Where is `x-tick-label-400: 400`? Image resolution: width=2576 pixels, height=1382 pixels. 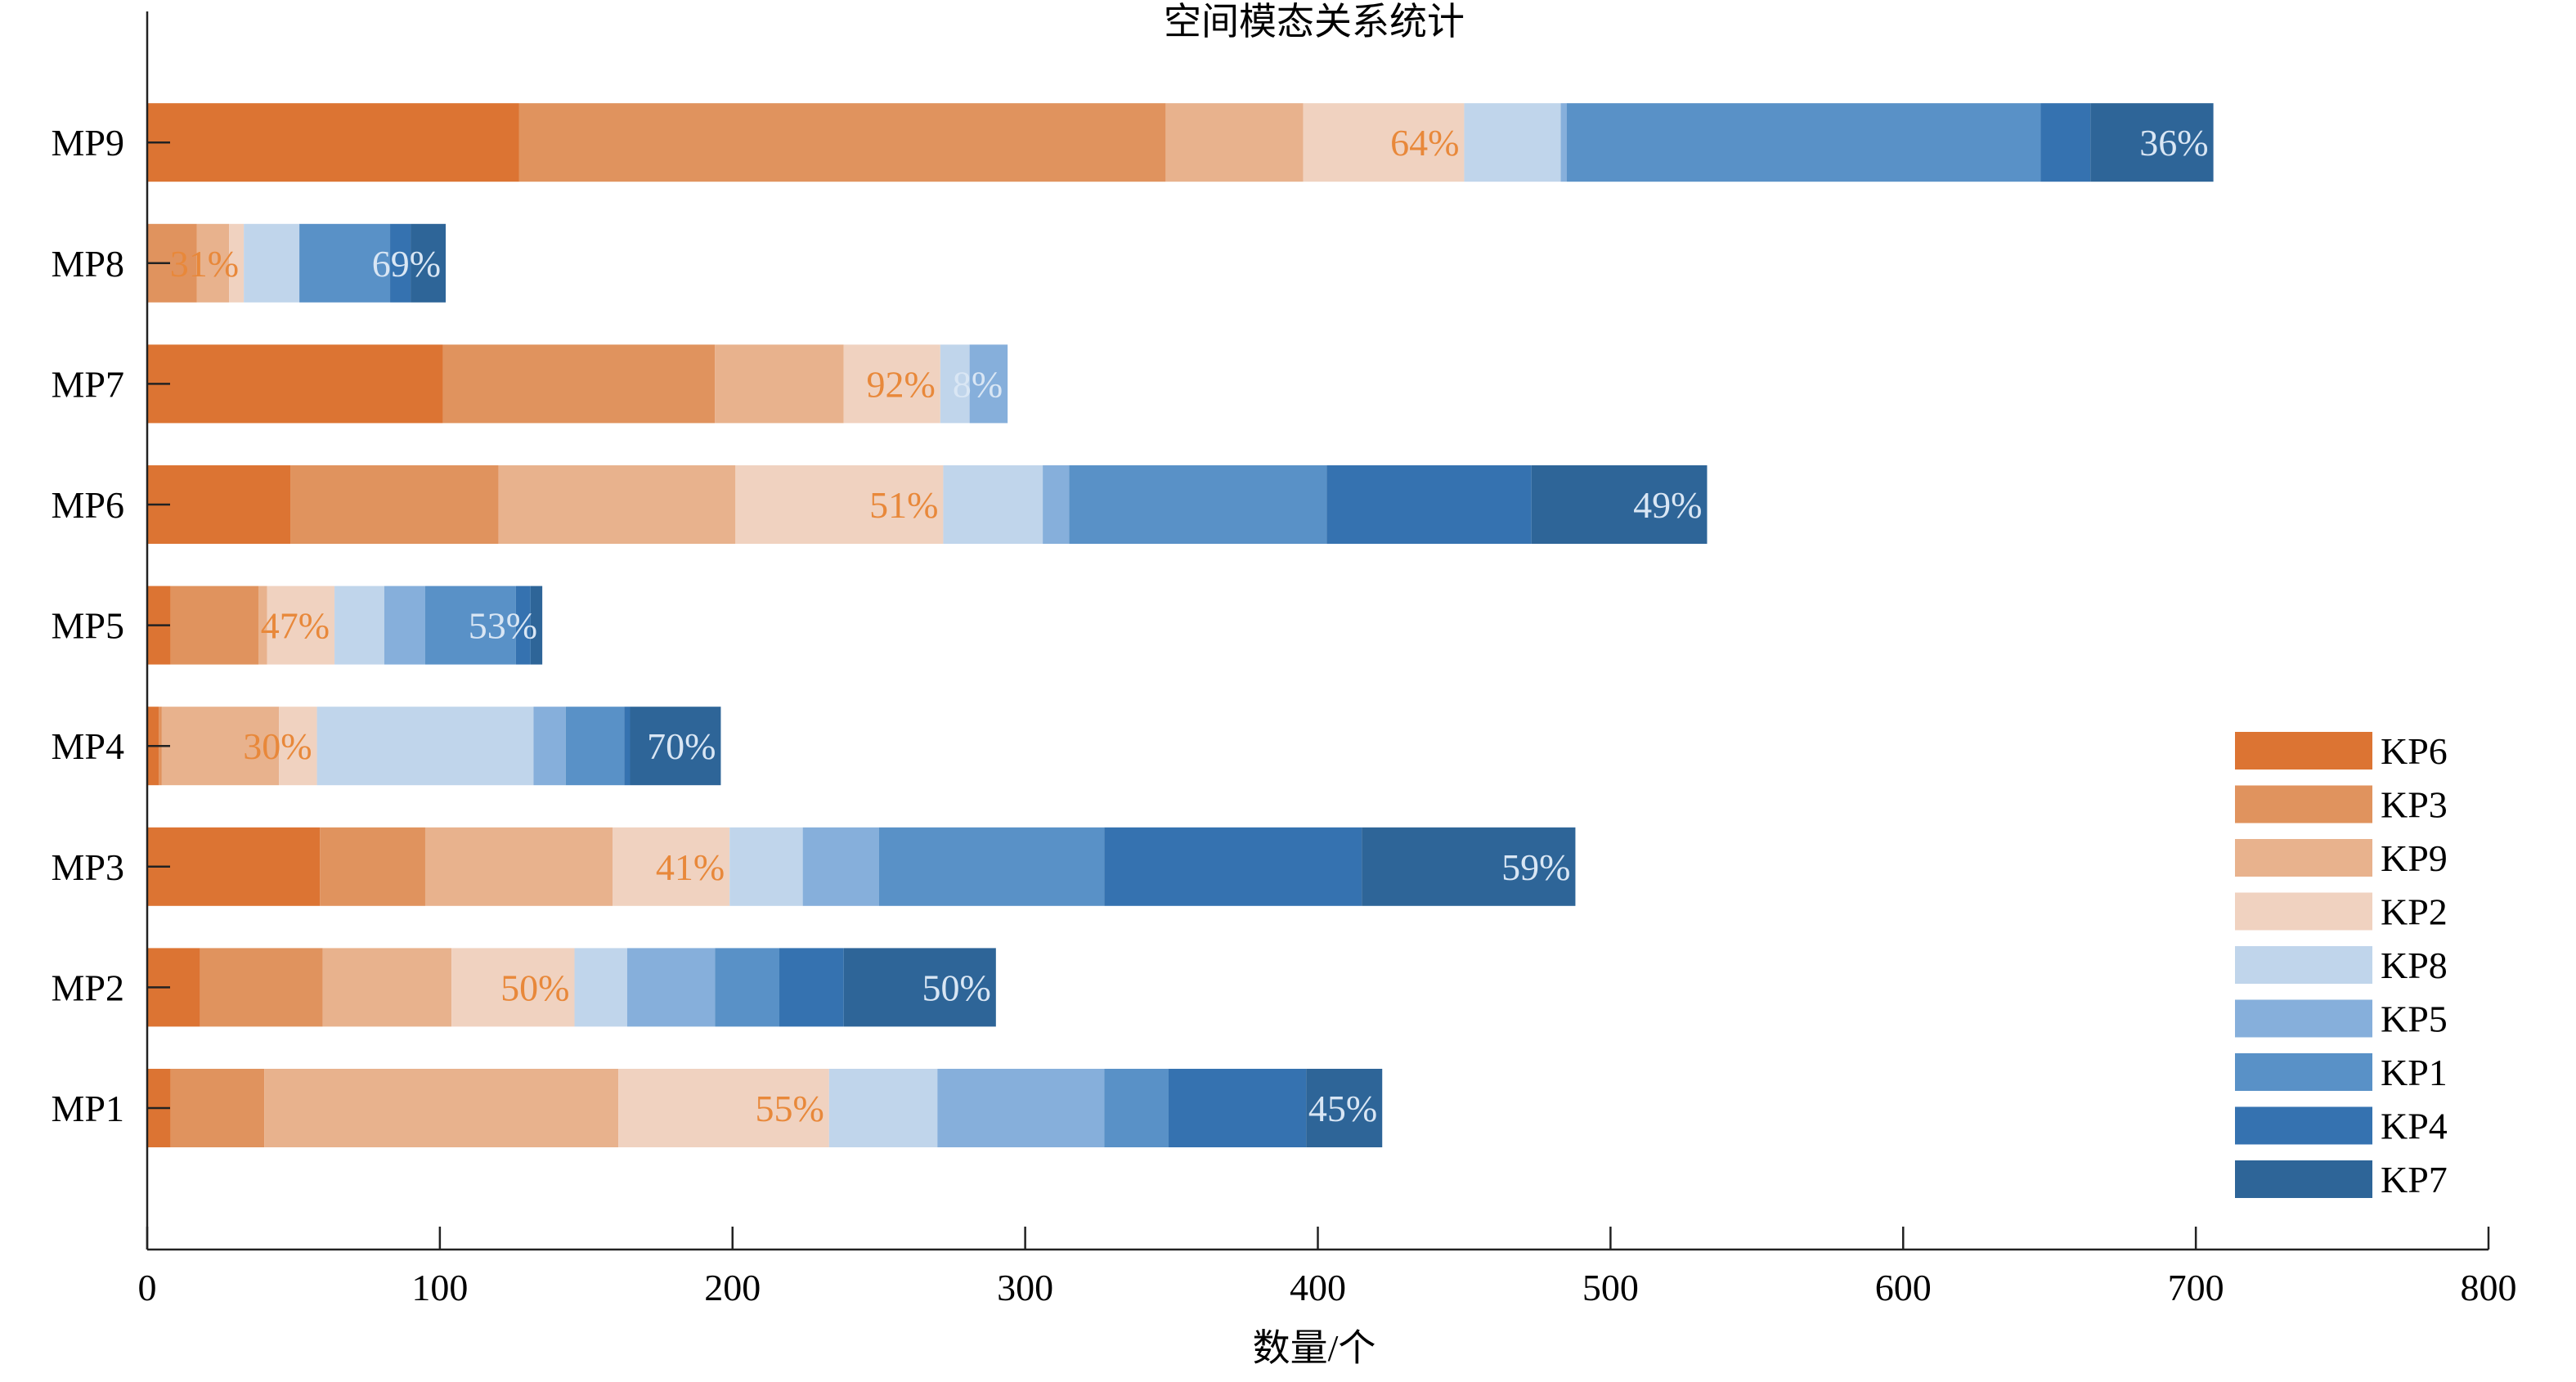 x-tick-label-400: 400 is located at coordinates (1318, 1287).